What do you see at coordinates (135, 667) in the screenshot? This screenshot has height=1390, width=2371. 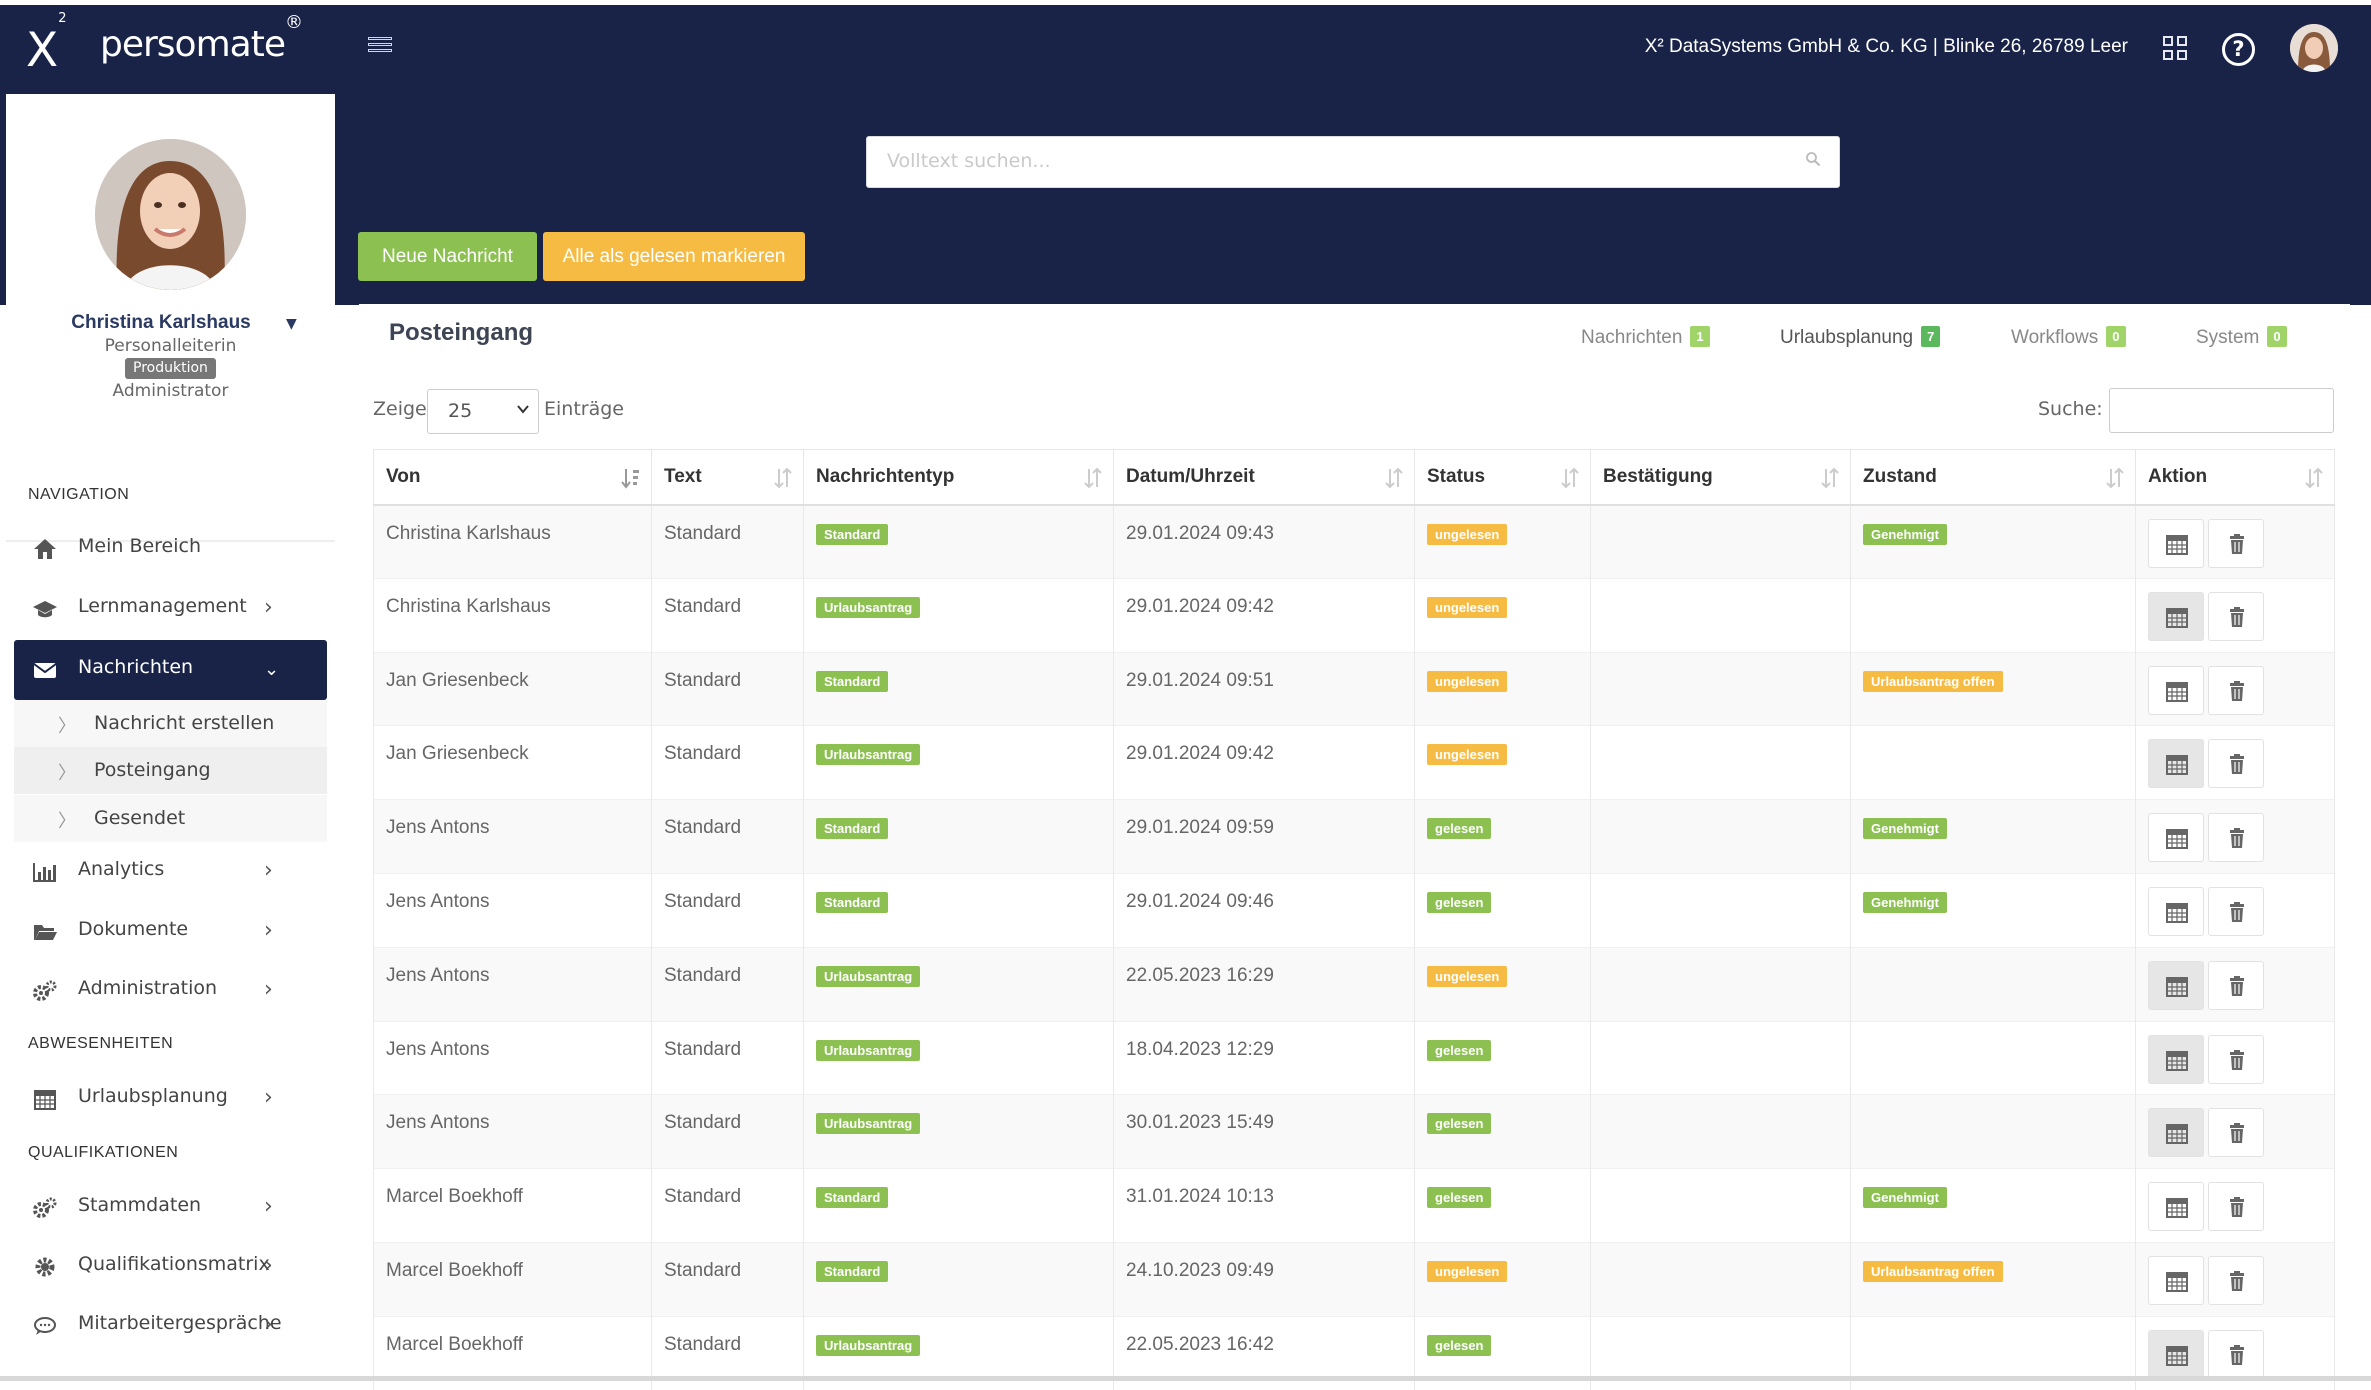 I see `nav-label: Nachrichten` at bounding box center [135, 667].